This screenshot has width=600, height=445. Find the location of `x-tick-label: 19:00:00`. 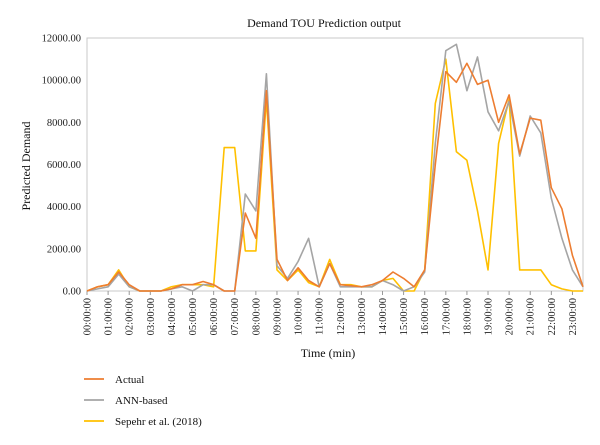

x-tick-label: 19:00:00 is located at coordinates (489, 316).